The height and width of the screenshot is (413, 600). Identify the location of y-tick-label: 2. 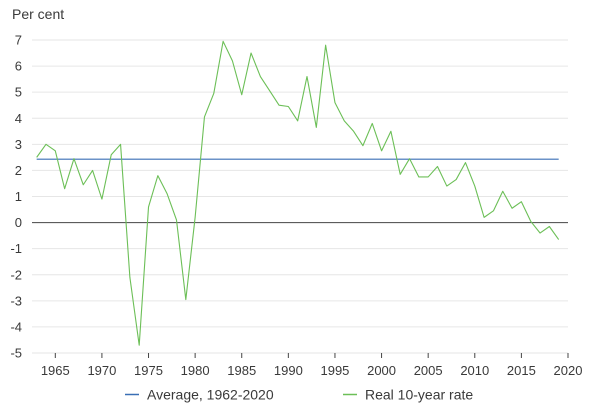
(18, 170).